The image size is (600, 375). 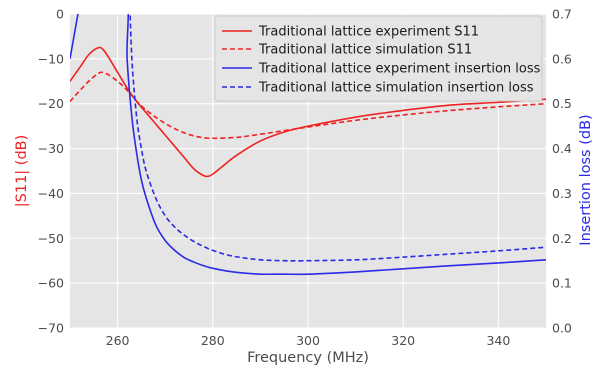 I want to click on left-y-tick-label: −30, so click(x=51, y=148).